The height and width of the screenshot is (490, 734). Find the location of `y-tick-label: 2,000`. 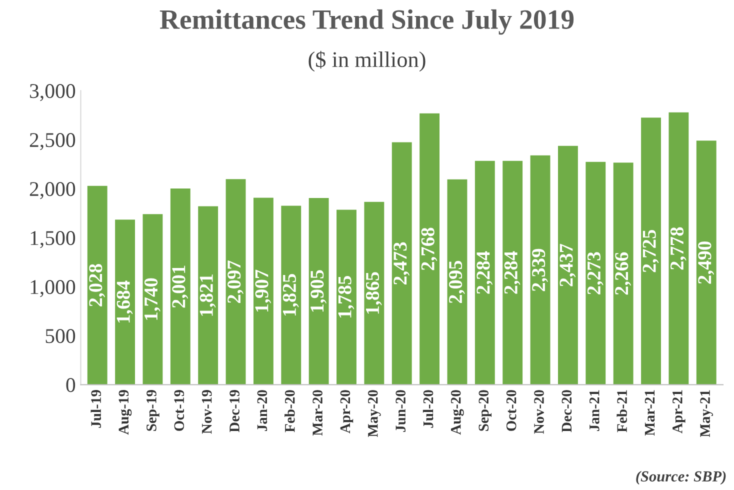

y-tick-label: 2,000 is located at coordinates (53, 191).